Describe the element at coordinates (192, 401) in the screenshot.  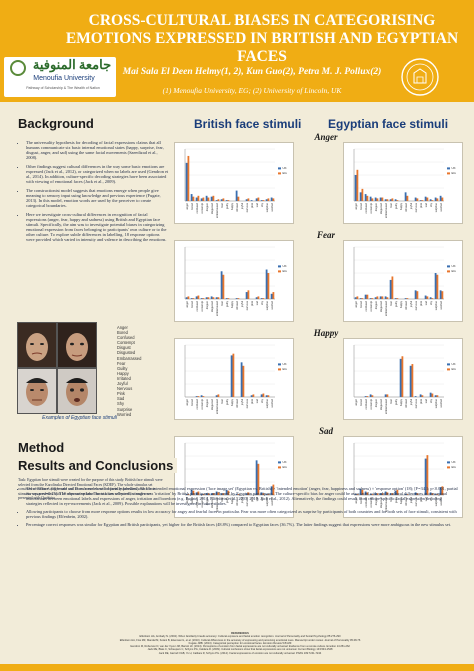
I see `x-tick-label: bored` at that location.